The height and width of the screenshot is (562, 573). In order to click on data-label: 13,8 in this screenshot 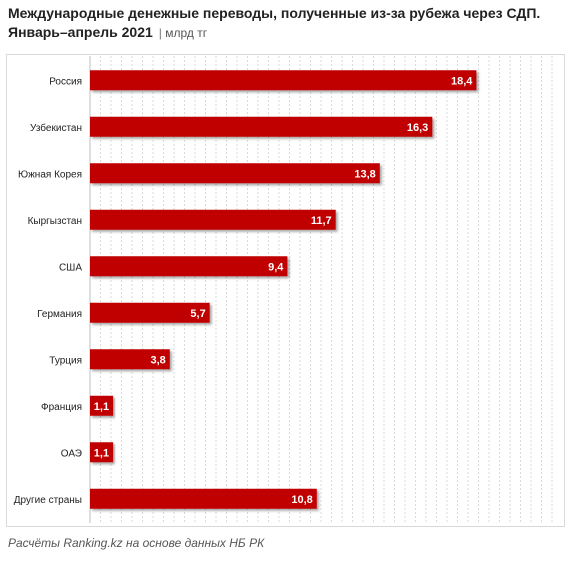, I will do `click(364, 174)`.